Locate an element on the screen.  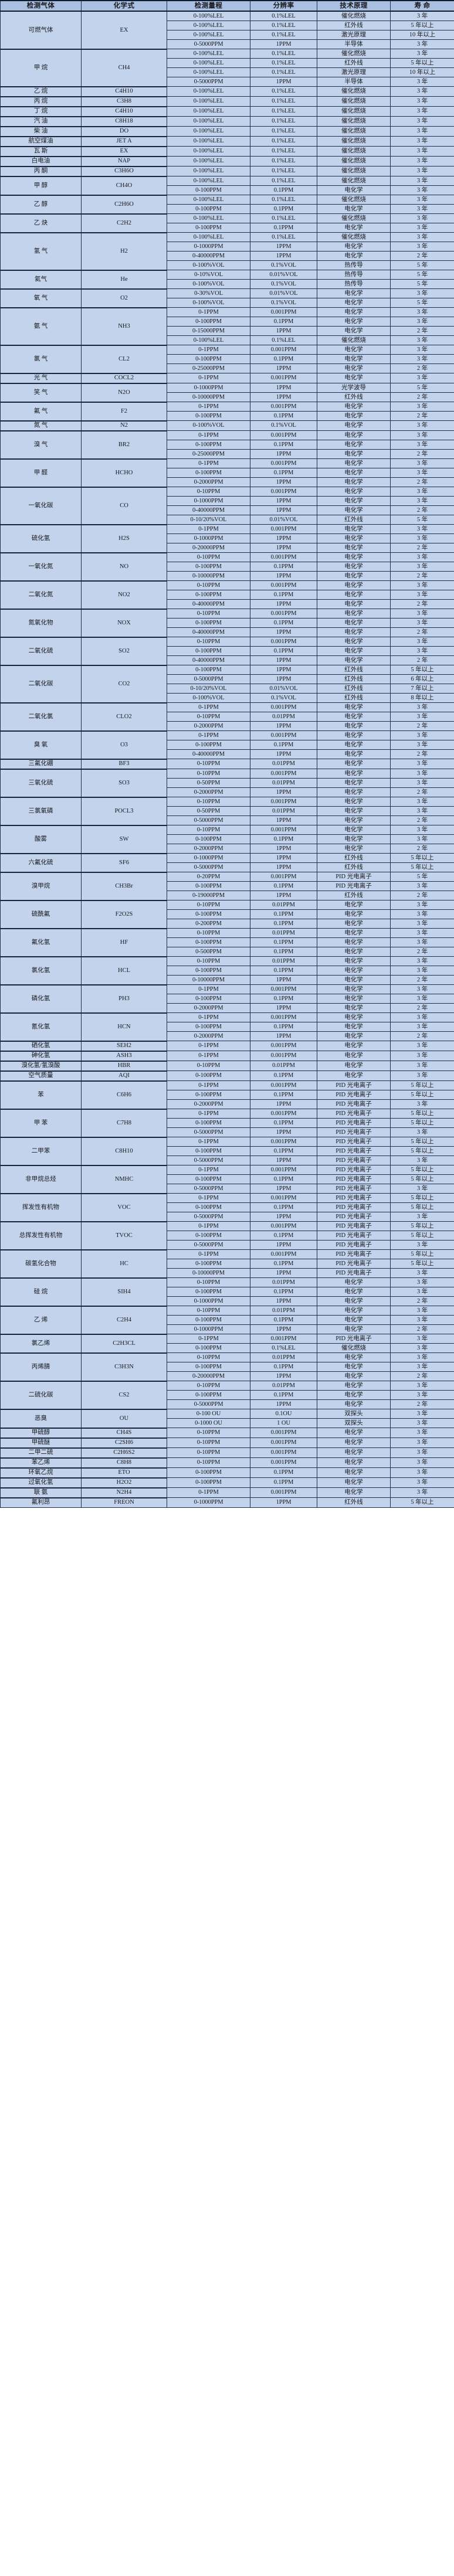
gas-name: 氢 气 is located at coordinates (41, 251).